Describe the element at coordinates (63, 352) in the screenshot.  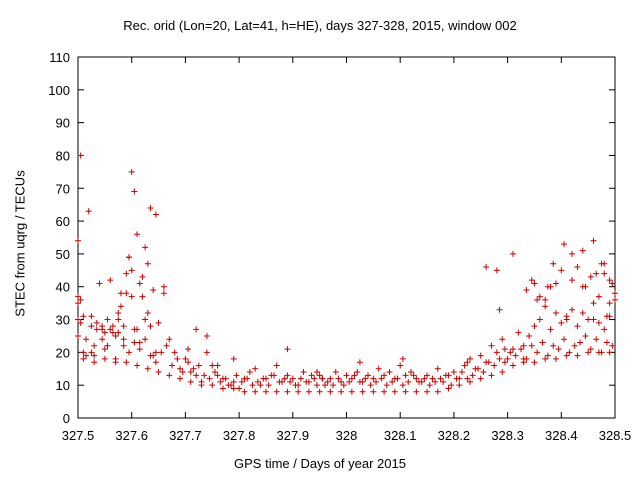
I see `y-tick-label: 20` at that location.